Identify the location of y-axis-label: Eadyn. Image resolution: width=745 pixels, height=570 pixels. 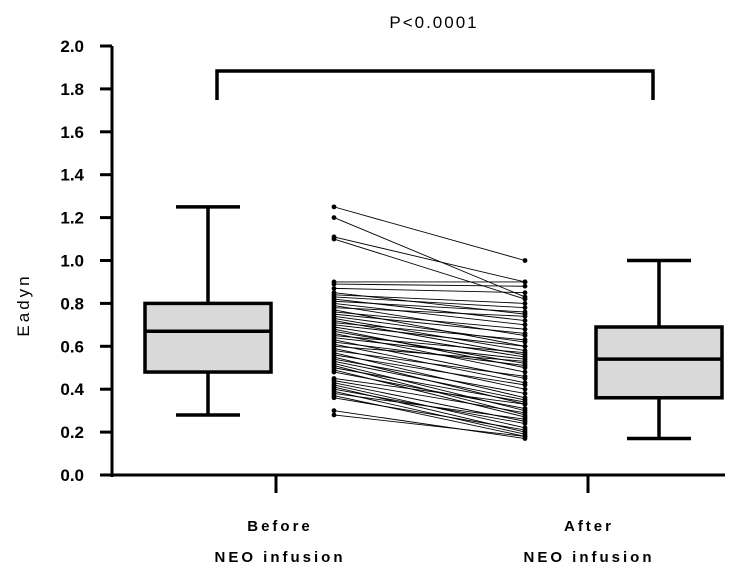
(23, 304).